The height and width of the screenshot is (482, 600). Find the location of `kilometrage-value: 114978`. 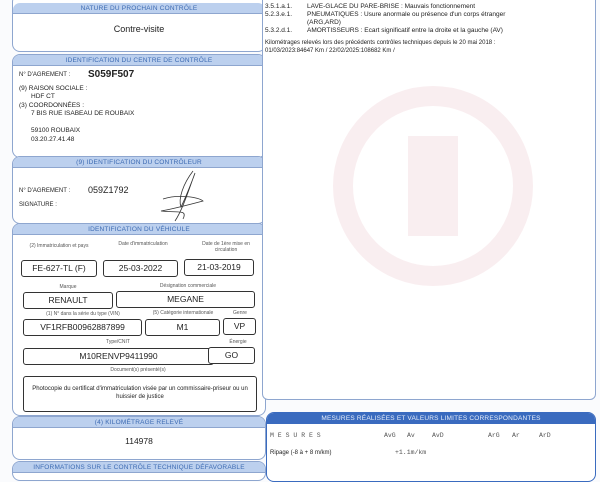

kilometrage-value: 114978 is located at coordinates (139, 441).